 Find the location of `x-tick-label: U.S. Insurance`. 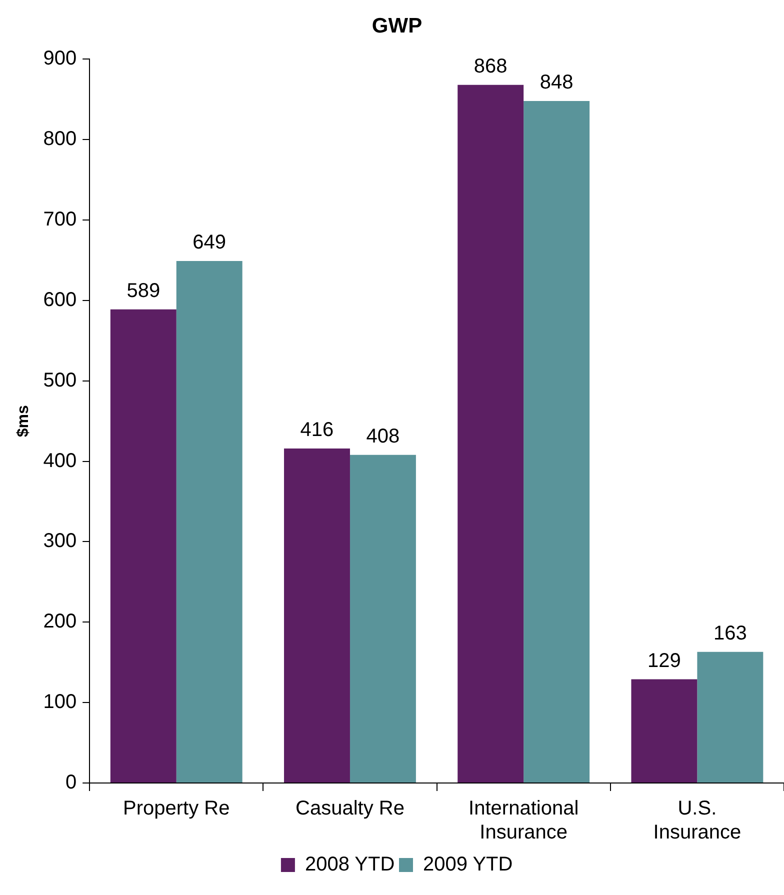

x-tick-label: U.S. Insurance is located at coordinates (697, 821).